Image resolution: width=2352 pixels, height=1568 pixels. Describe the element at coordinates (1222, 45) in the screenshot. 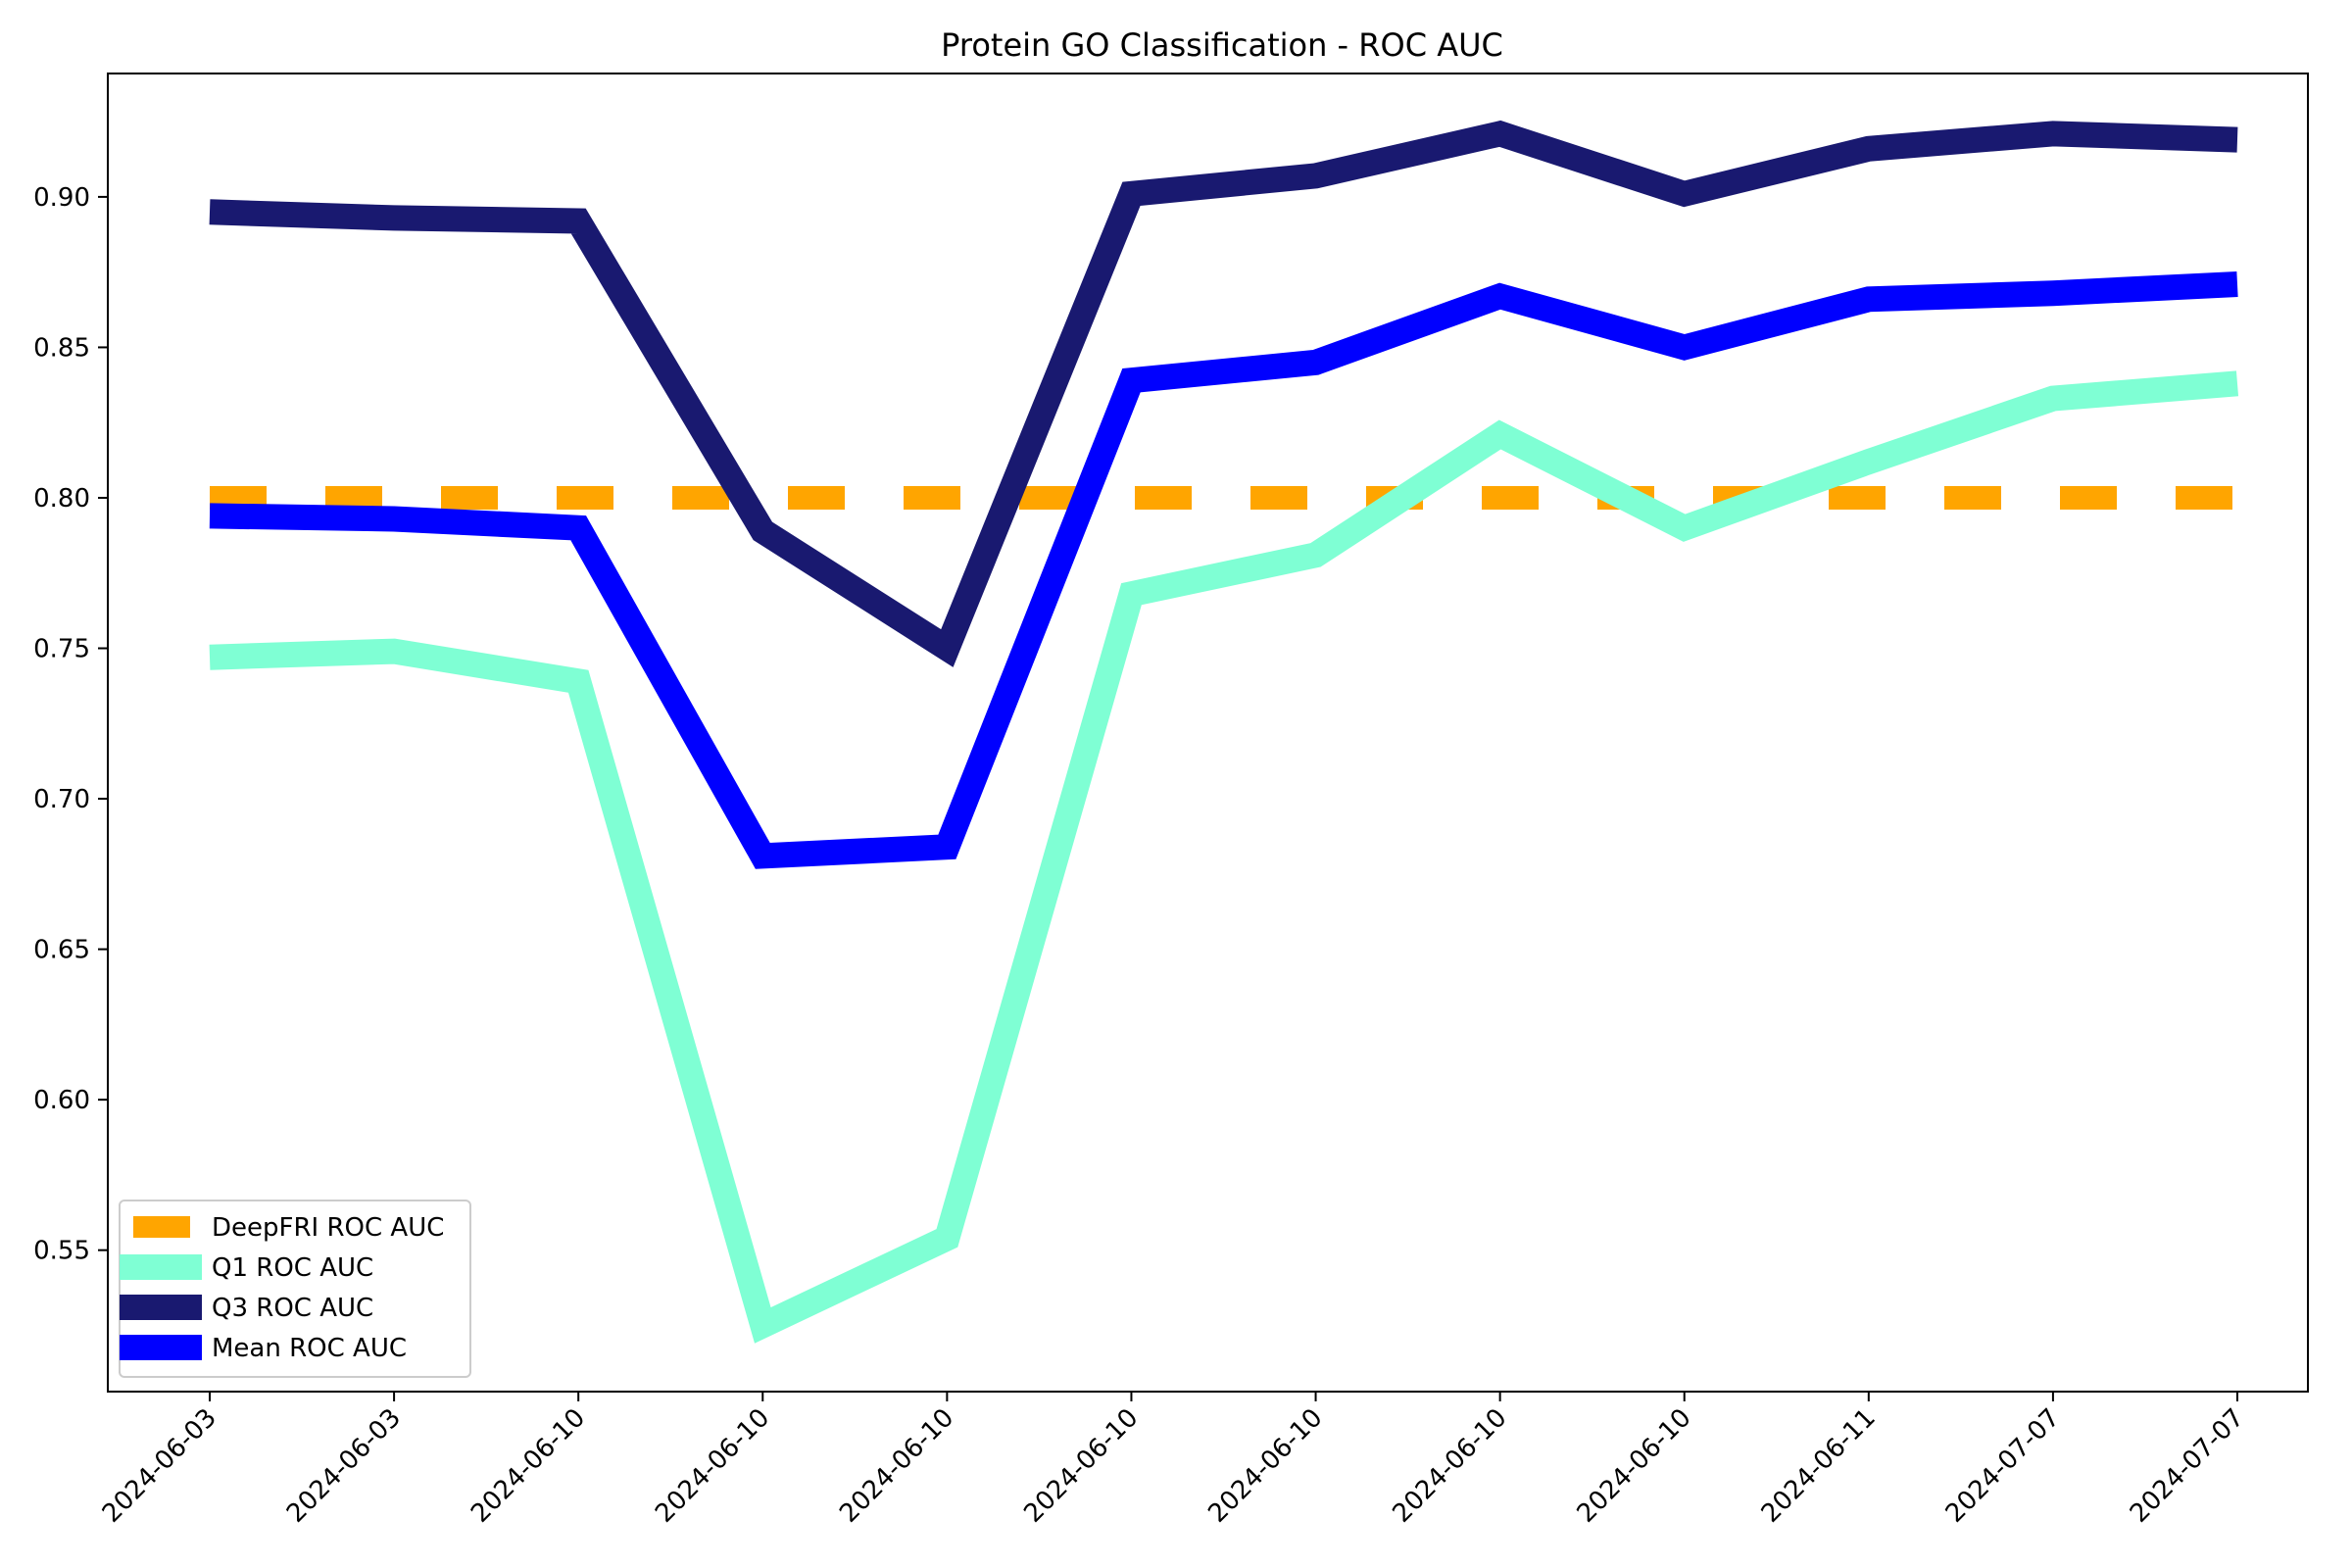

I see `chart-title: Protein GO Classification - ROC AUC` at that location.